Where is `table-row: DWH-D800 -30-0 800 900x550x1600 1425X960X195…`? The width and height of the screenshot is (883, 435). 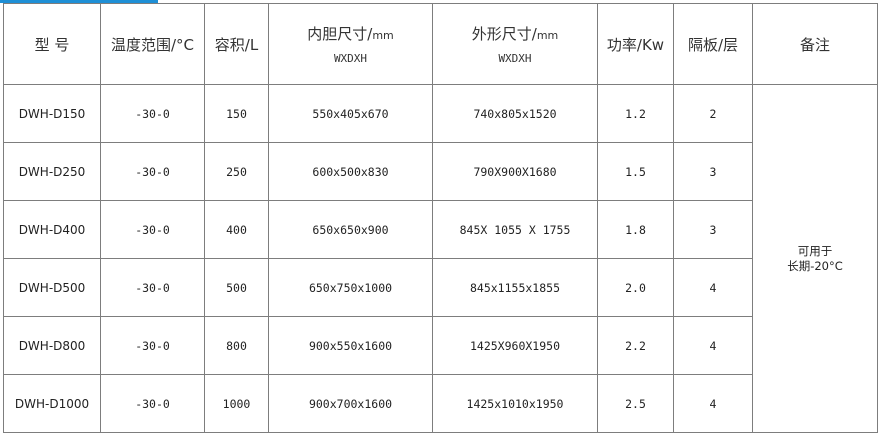
table-row: DWH-D800 -30-0 800 900x550x1600 1425X960X195… is located at coordinates (440, 345).